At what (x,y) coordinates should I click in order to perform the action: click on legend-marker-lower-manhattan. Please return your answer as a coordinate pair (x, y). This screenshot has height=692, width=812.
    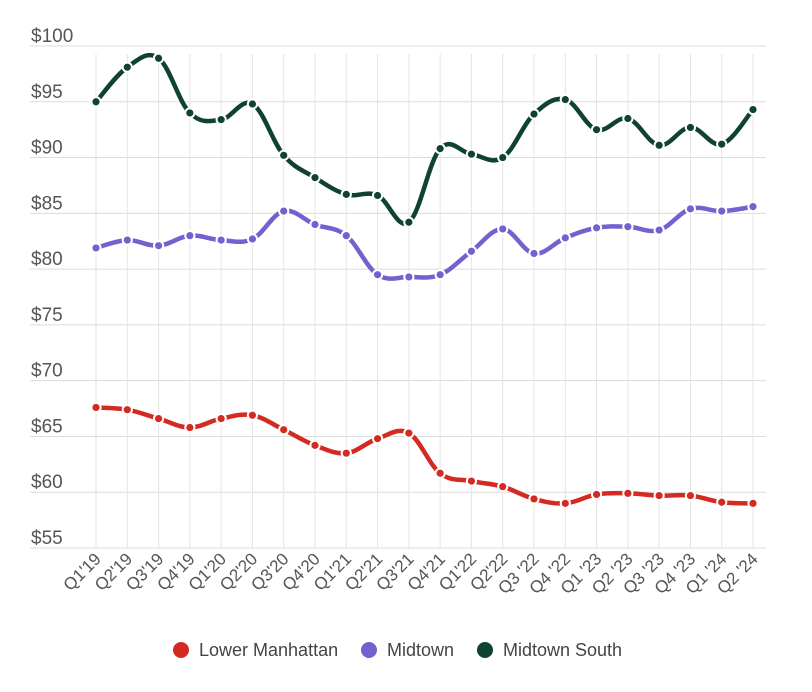
    Looking at the image, I should click on (181, 650).